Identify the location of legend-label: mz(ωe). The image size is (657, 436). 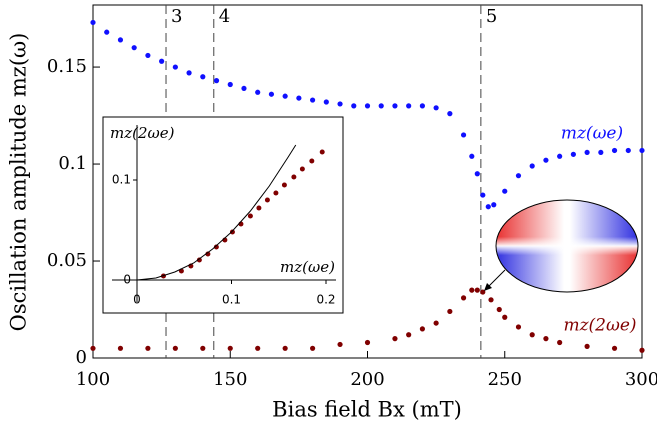
(592, 134).